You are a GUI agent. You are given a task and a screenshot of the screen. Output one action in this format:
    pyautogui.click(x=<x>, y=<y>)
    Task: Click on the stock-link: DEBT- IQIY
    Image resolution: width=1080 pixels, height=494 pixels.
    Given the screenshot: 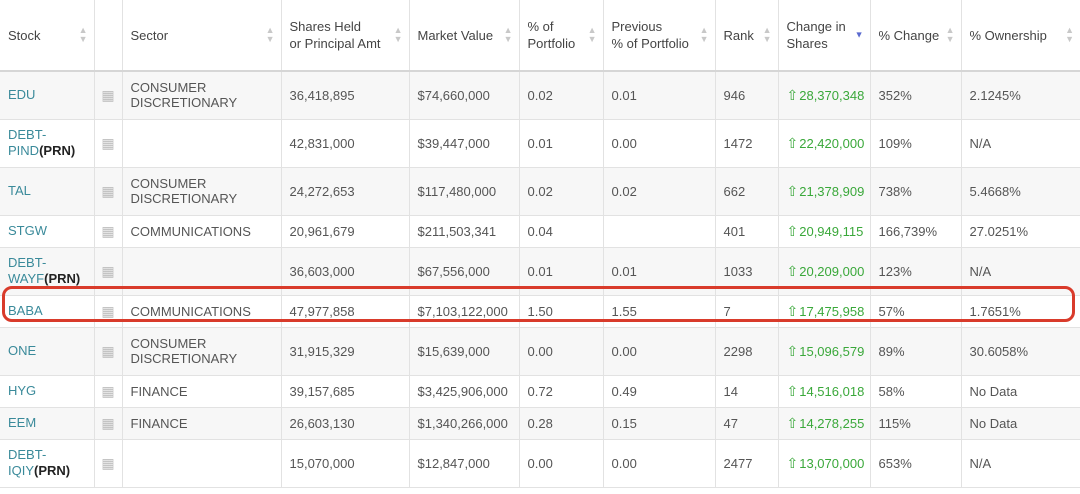 What is the action you would take?
    pyautogui.click(x=27, y=462)
    